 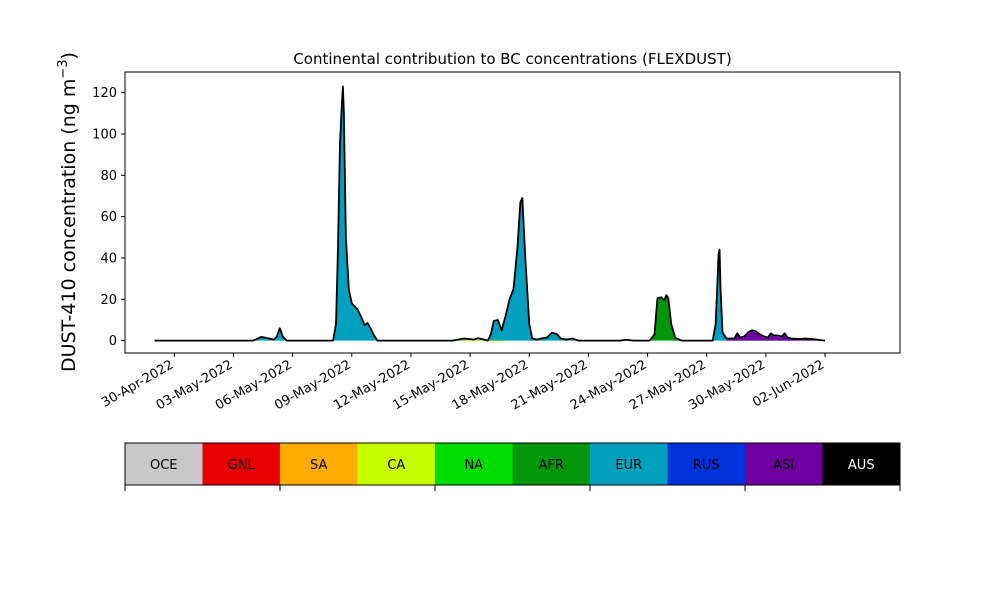 I want to click on legend-label-rus: RUS, so click(x=706, y=465).